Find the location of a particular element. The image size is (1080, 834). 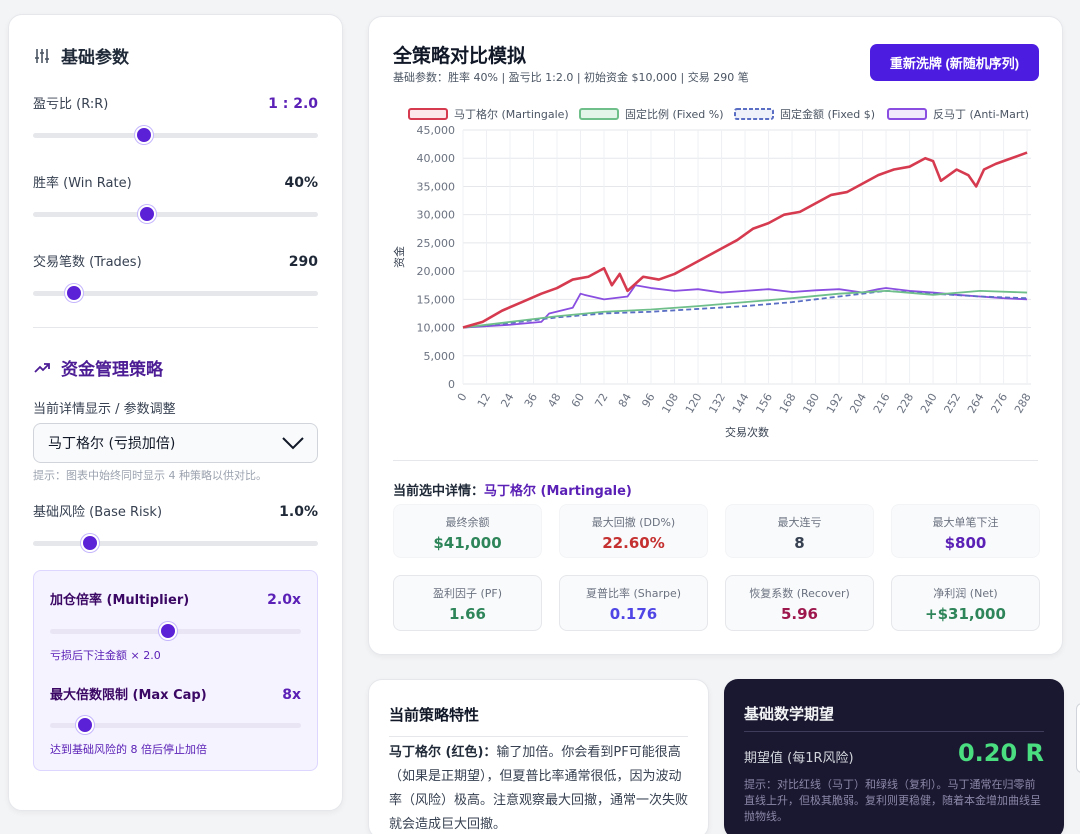

x-tick-label: 12 is located at coordinates (484, 400).